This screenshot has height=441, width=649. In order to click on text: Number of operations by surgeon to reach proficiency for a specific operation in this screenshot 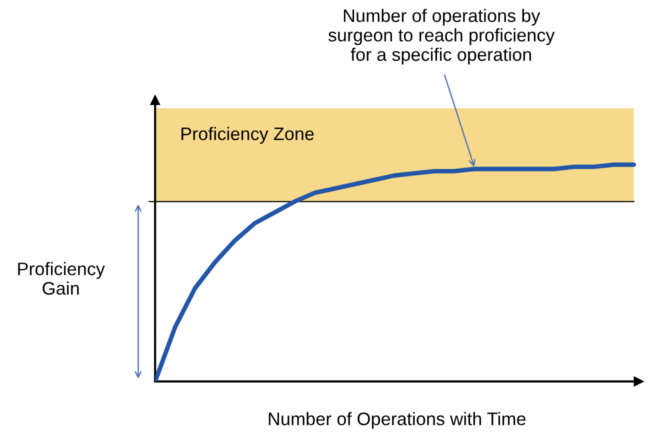, I will do `click(441, 36)`.